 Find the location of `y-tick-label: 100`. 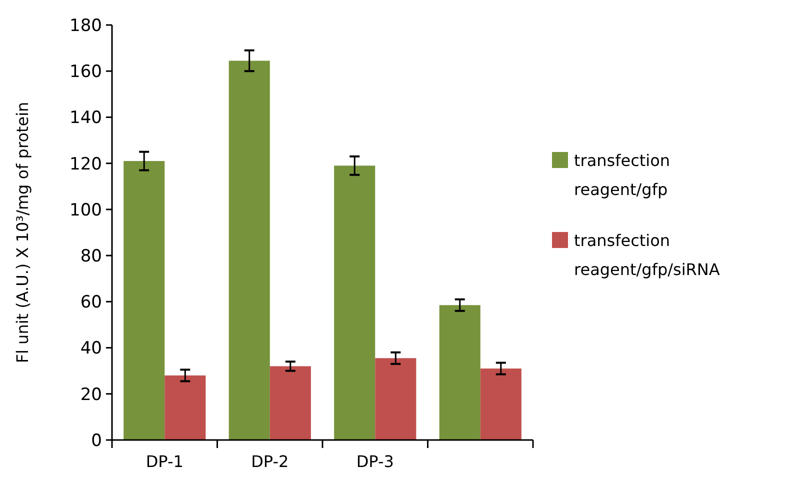

y-tick-label: 100 is located at coordinates (86, 210).